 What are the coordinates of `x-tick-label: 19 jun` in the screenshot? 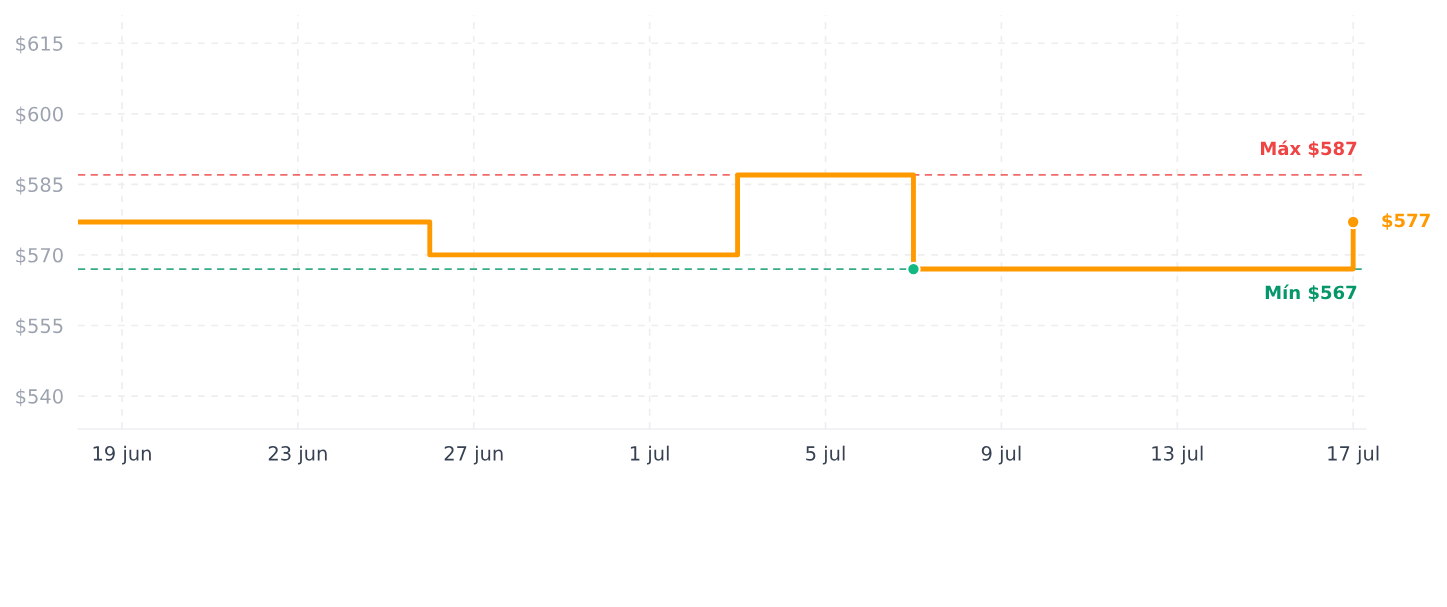 It's located at (122, 455).